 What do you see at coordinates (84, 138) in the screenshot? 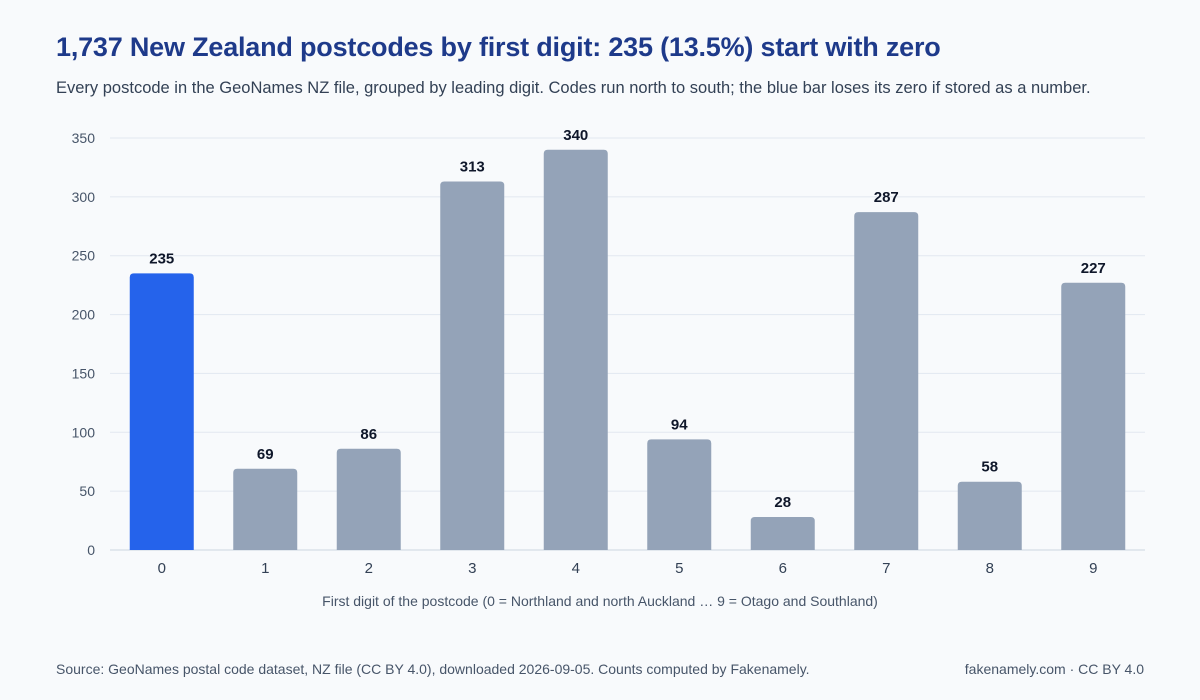
I see `y-tick-label: 350` at bounding box center [84, 138].